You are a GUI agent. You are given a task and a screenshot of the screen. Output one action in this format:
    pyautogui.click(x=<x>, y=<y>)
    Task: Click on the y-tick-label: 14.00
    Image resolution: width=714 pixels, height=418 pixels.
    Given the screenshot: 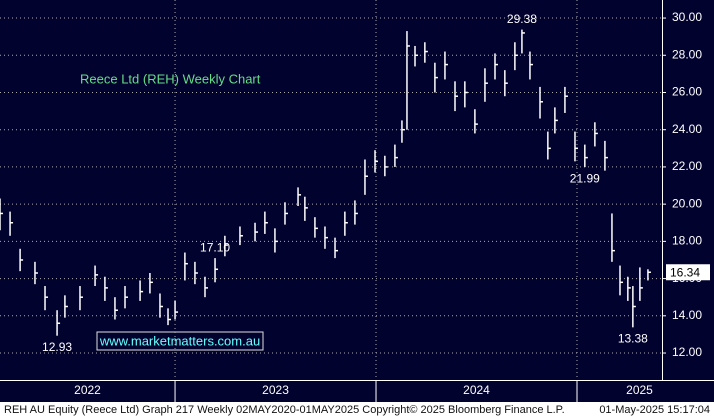 What is the action you would take?
    pyautogui.click(x=687, y=315)
    